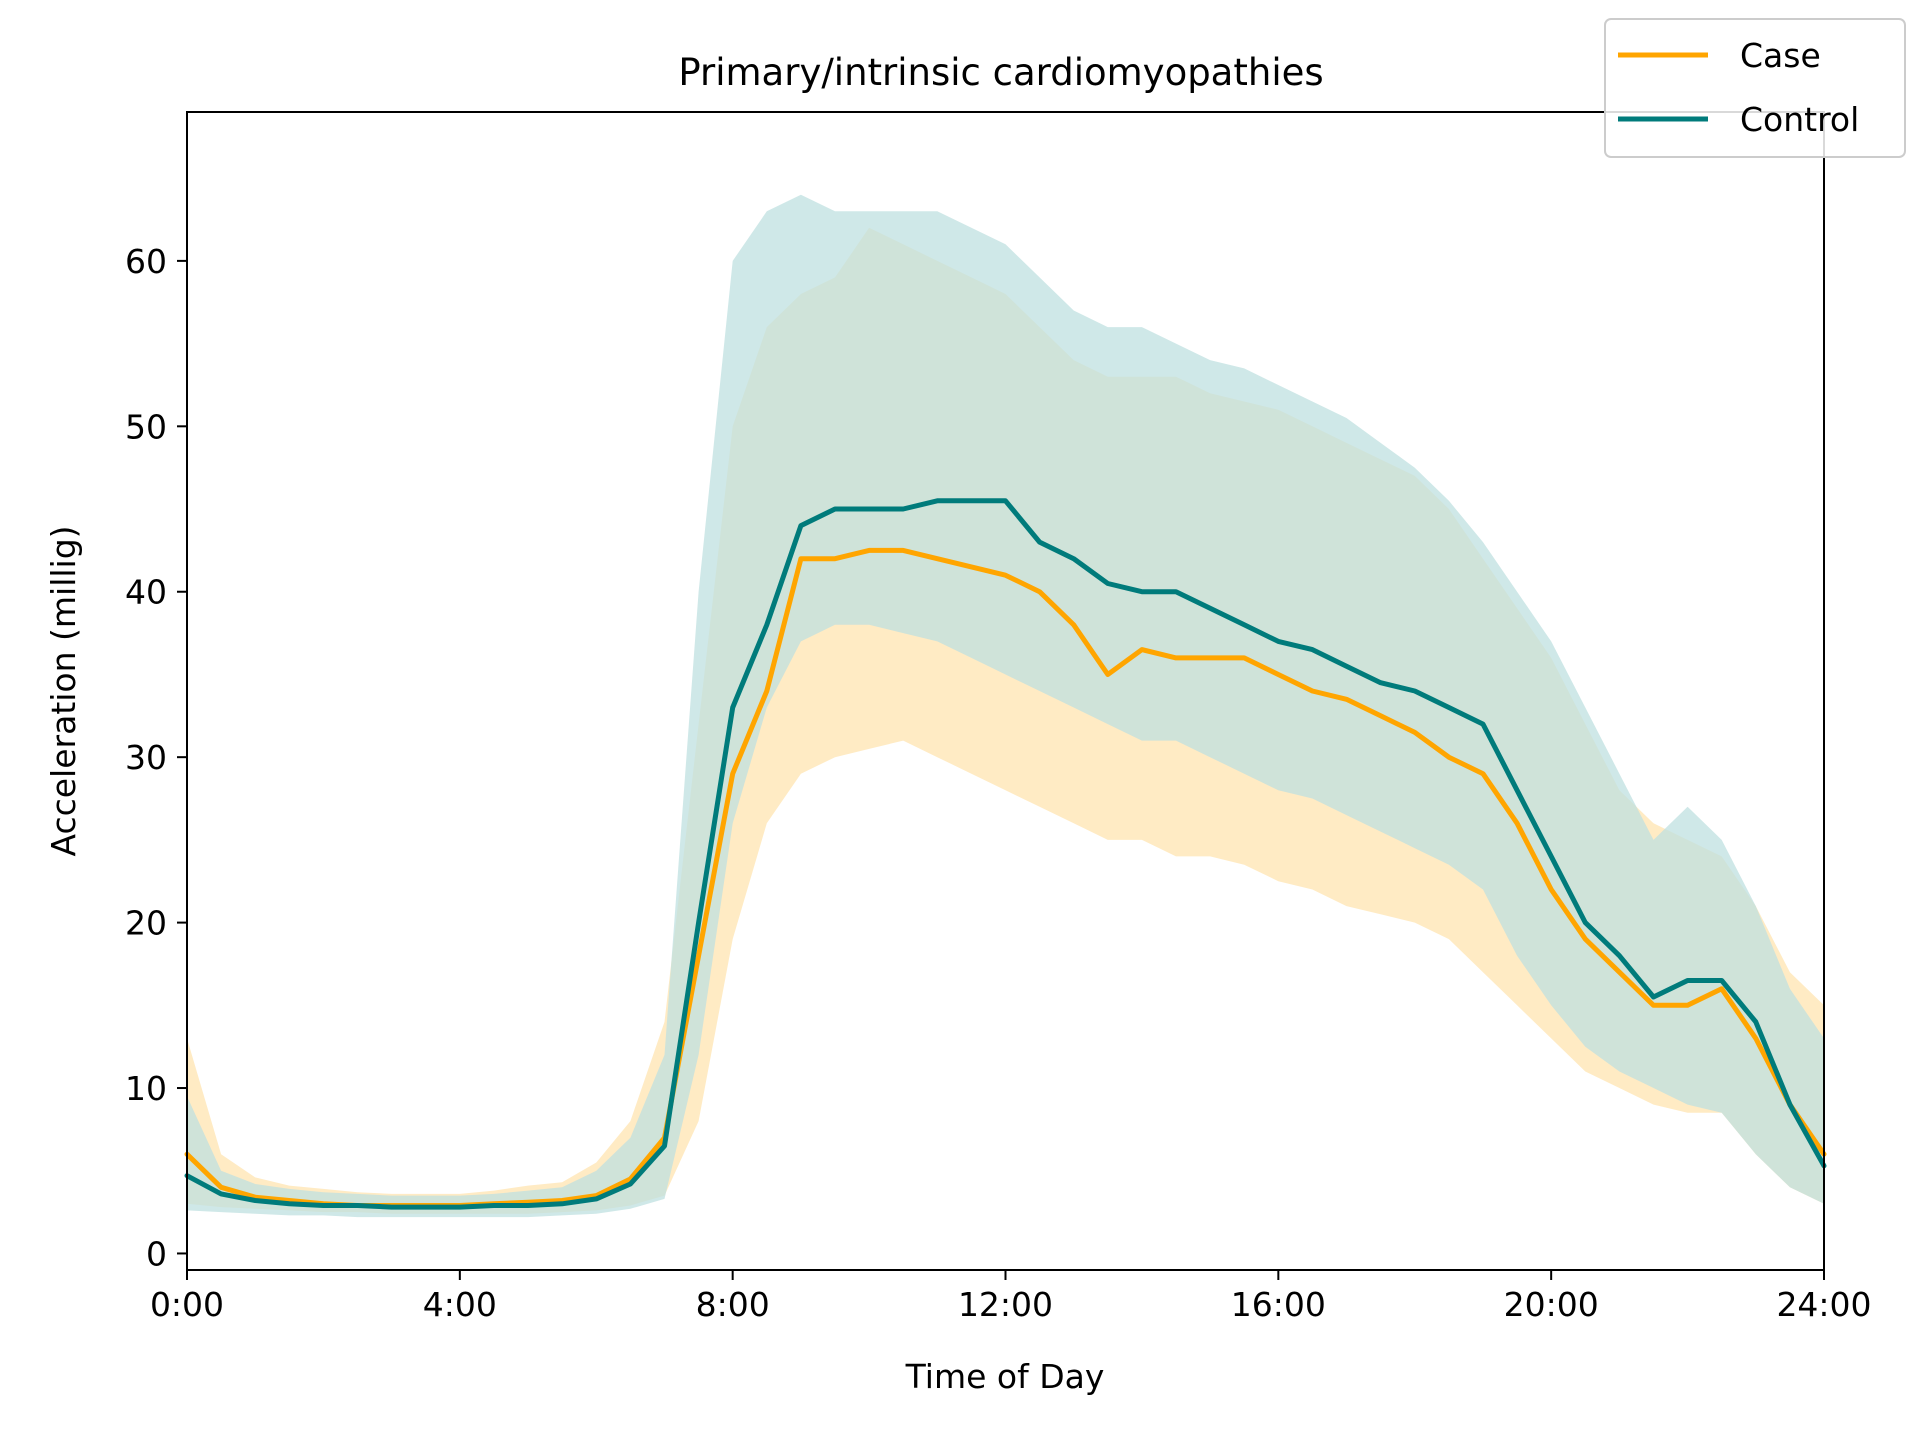  Describe the element at coordinates (733, 1304) in the screenshot. I see `x-tick-label: 8:00` at that location.